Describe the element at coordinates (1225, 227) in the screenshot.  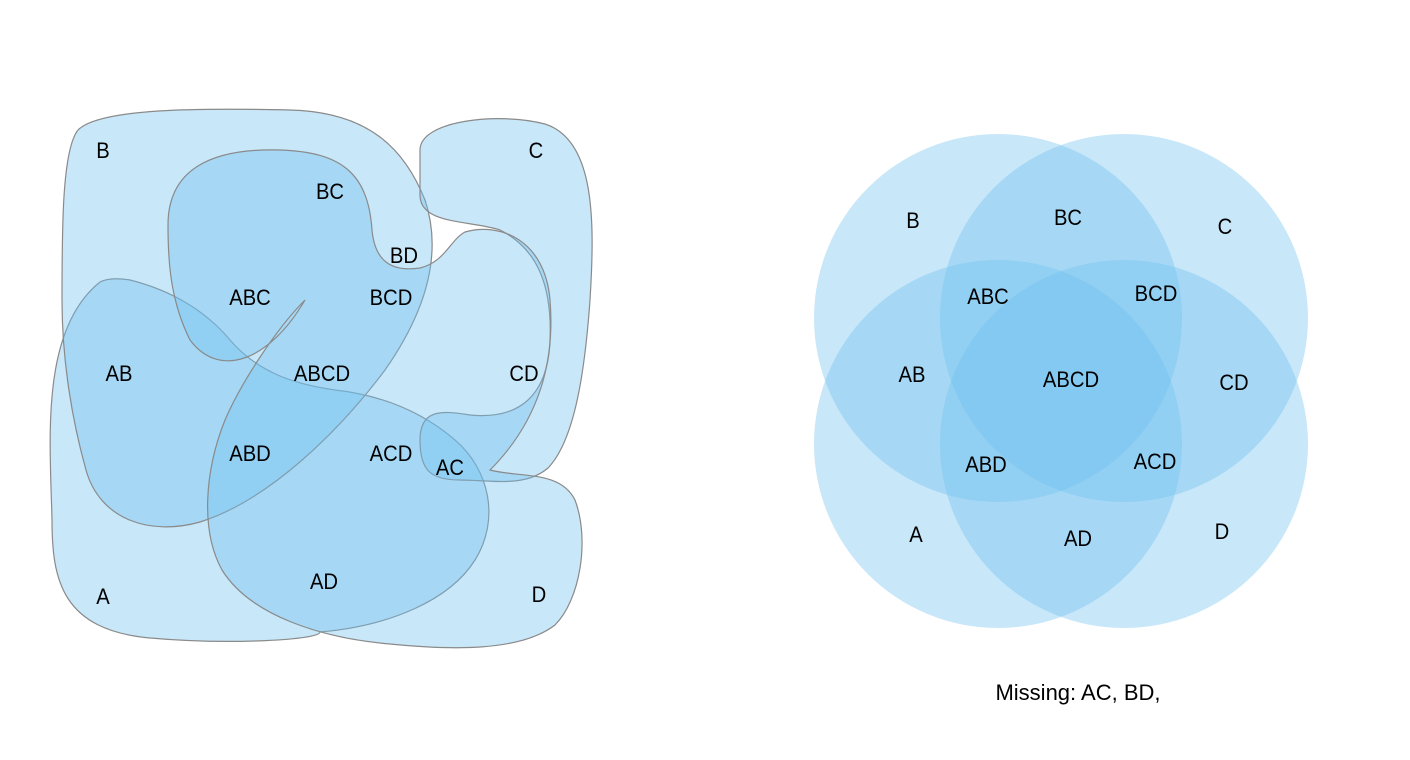
I see `right-label-c: C` at that location.